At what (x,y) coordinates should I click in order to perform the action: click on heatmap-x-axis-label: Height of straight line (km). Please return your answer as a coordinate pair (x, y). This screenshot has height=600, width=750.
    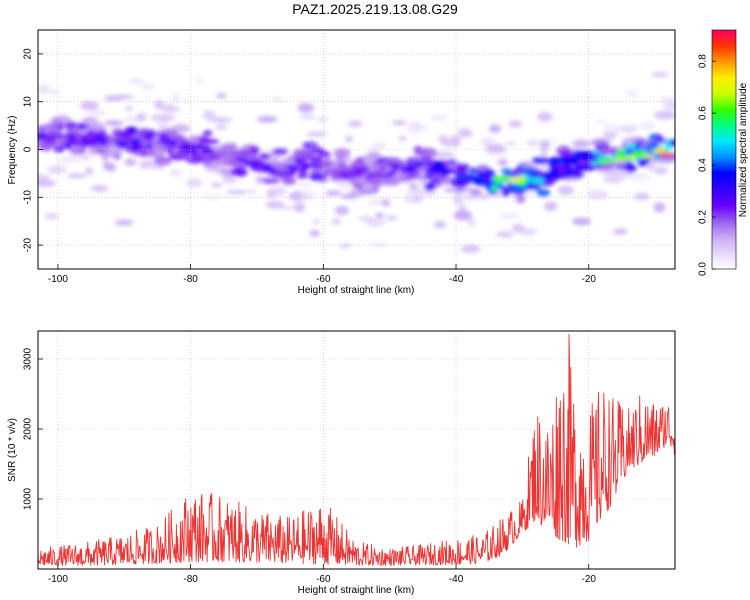
    Looking at the image, I should click on (356, 290).